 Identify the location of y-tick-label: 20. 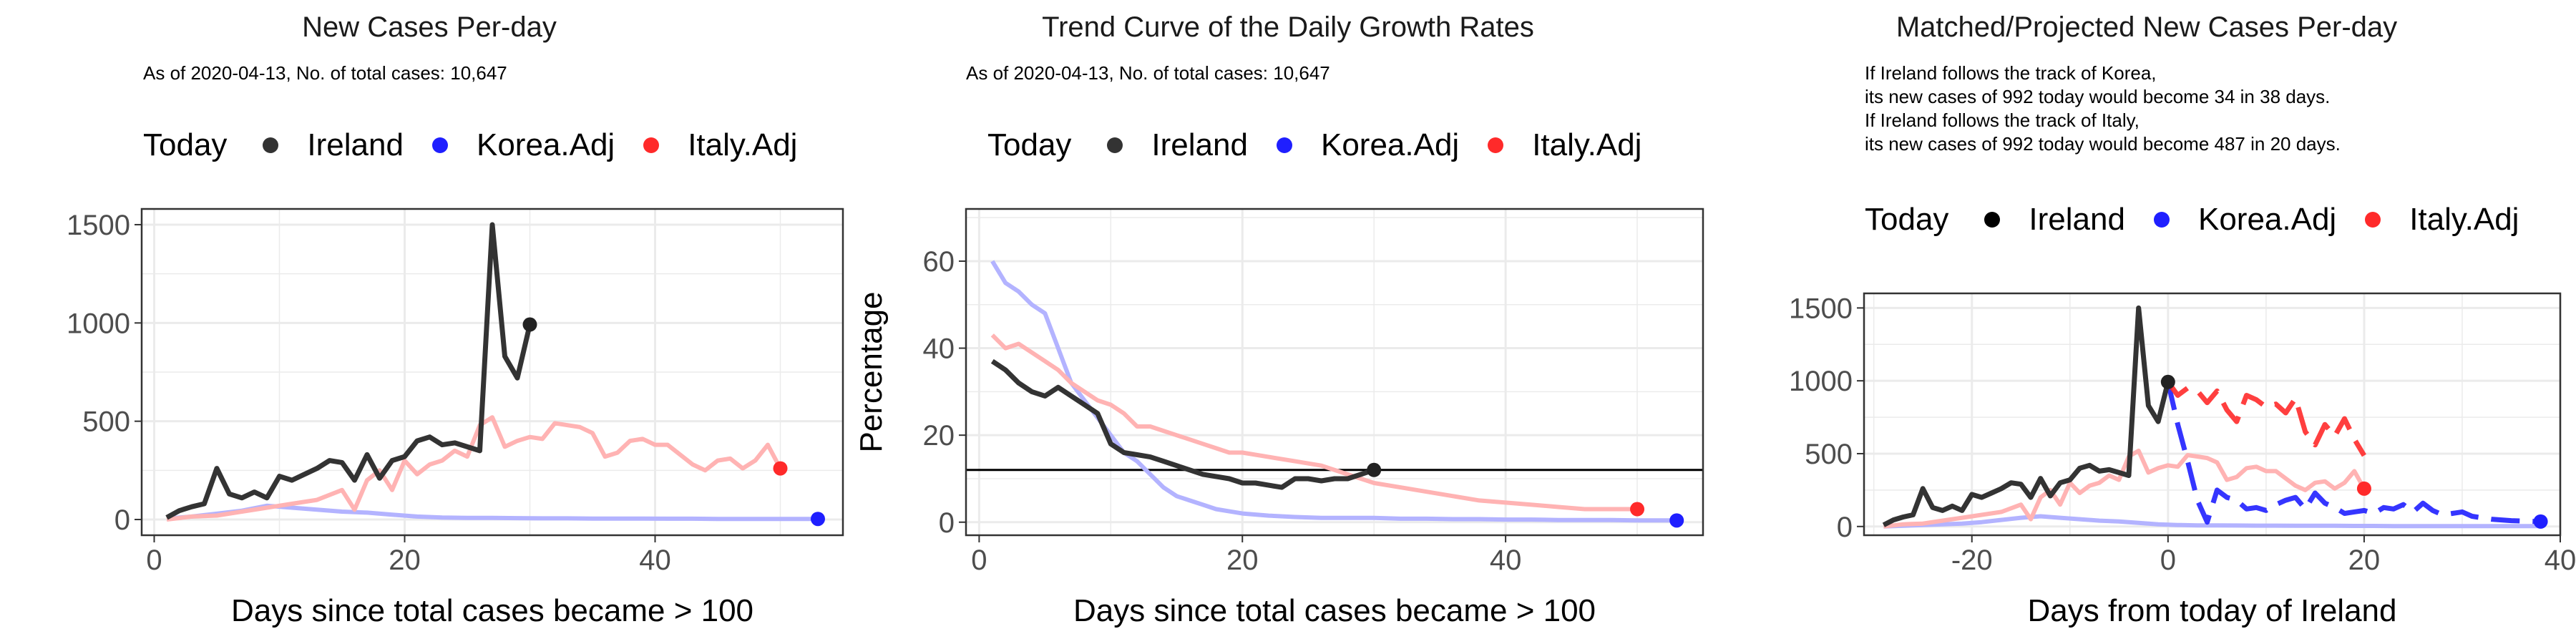
(939, 436).